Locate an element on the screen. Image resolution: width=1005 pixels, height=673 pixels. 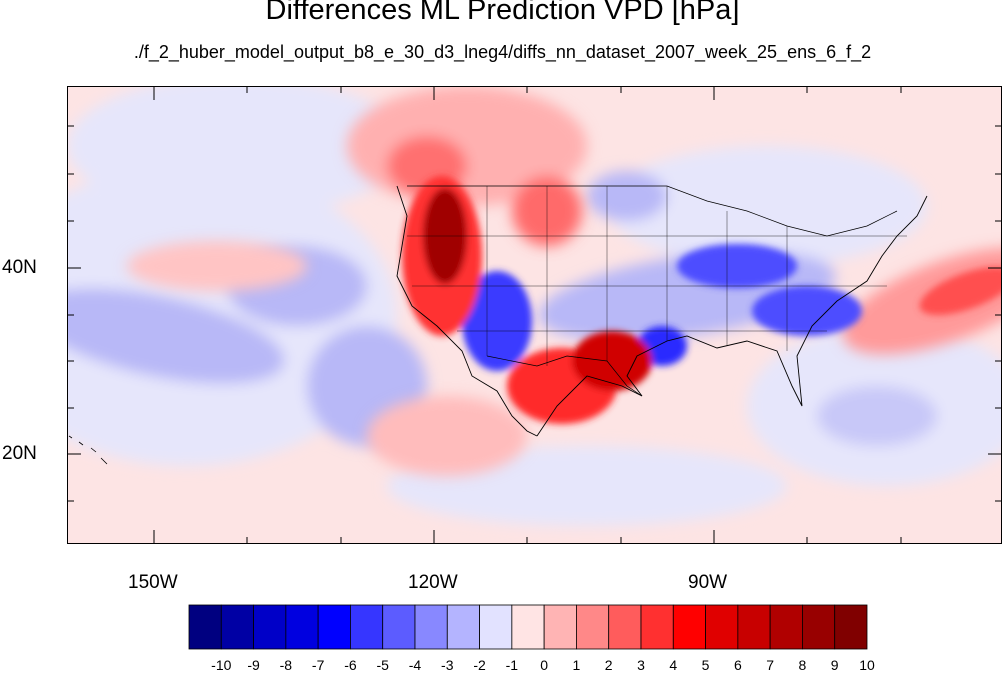
field-neg-arizona is located at coordinates (497, 321).